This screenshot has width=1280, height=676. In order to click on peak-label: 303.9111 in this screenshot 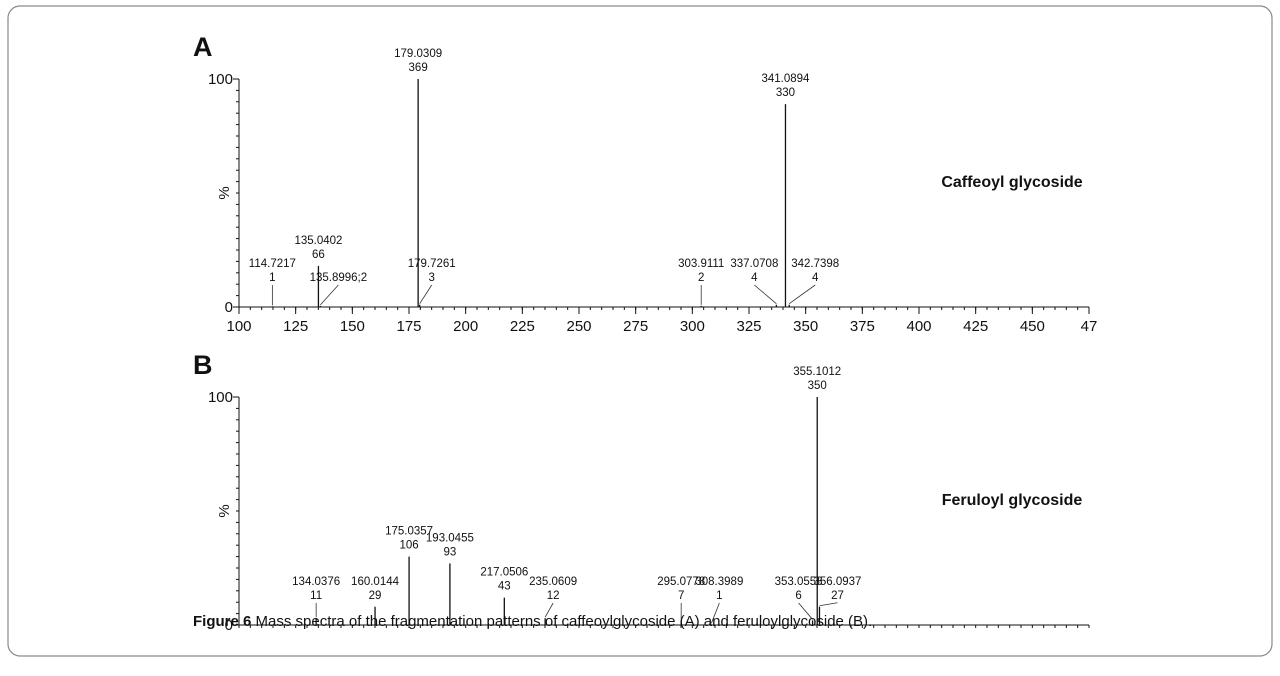, I will do `click(701, 264)`.